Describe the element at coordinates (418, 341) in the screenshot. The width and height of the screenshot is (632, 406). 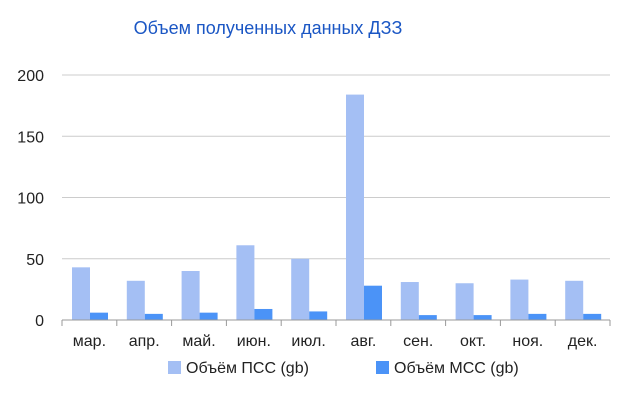
I see `x-tick-label: сен.` at that location.